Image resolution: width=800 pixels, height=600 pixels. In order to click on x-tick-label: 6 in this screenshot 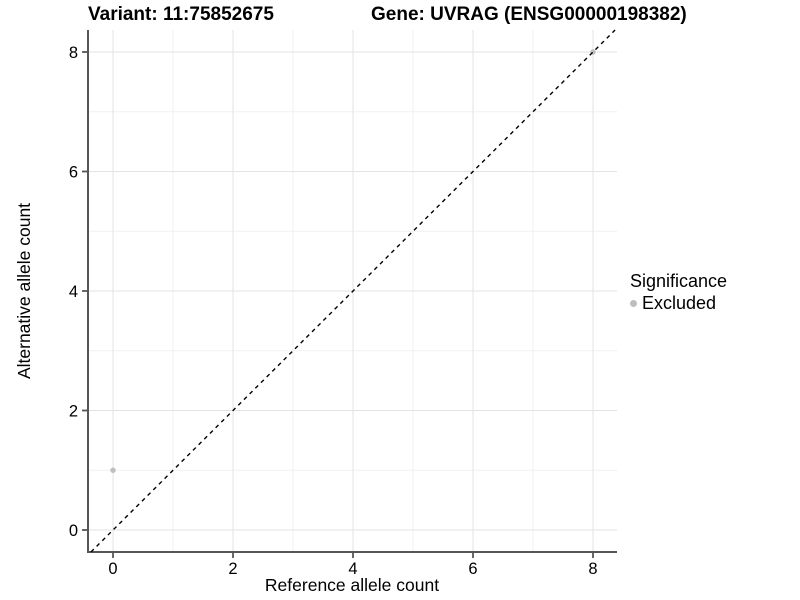, I will do `click(472, 569)`.